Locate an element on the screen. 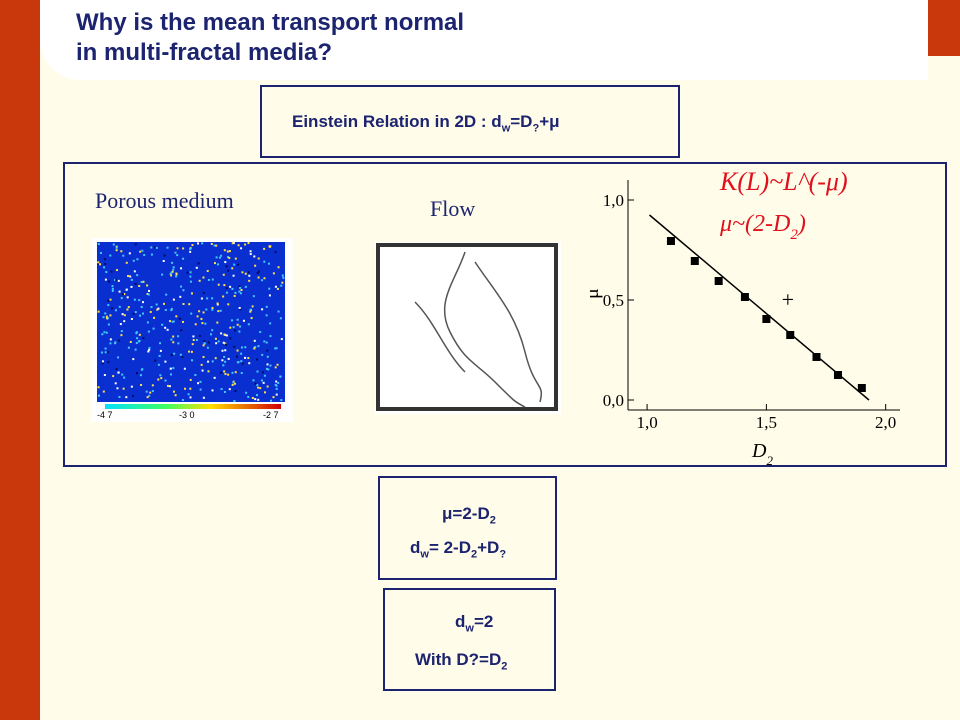 This screenshot has height=720, width=960. x-tick-label: 1,0 is located at coordinates (646, 422).